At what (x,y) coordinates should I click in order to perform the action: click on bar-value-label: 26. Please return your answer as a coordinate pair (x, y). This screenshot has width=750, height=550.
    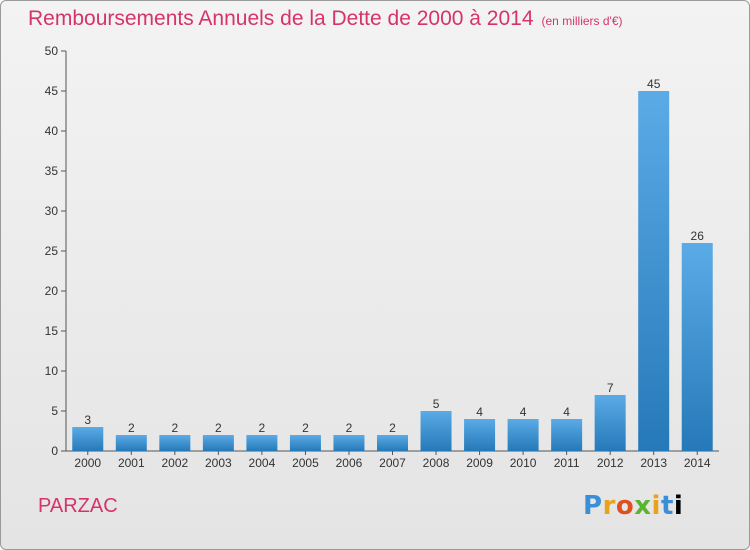
    Looking at the image, I should click on (698, 236).